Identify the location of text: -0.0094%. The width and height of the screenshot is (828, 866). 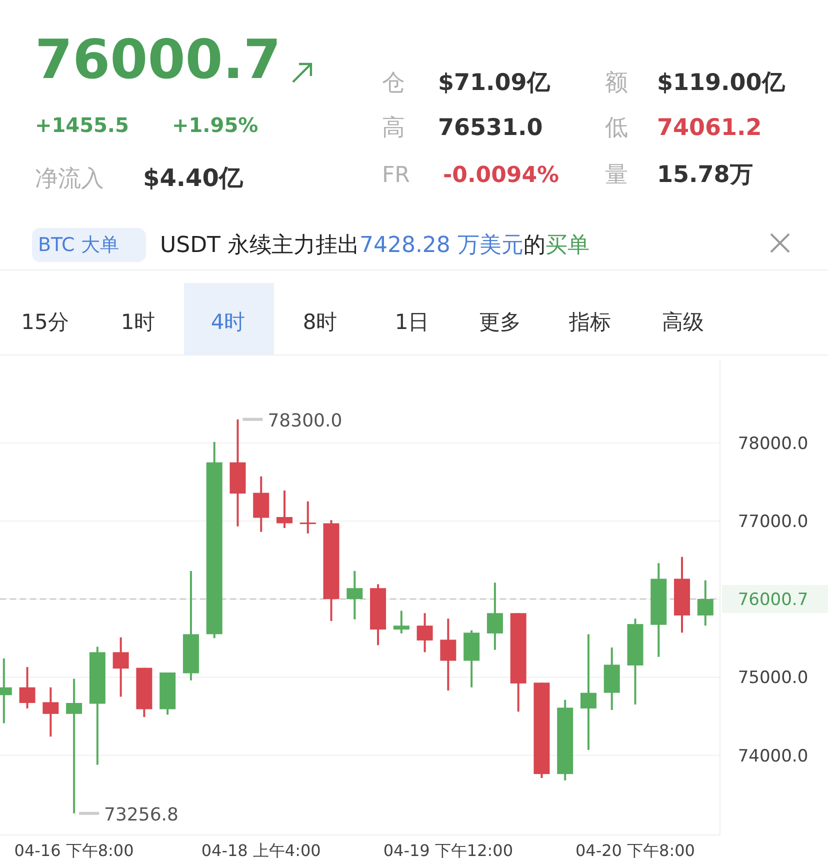
(501, 175).